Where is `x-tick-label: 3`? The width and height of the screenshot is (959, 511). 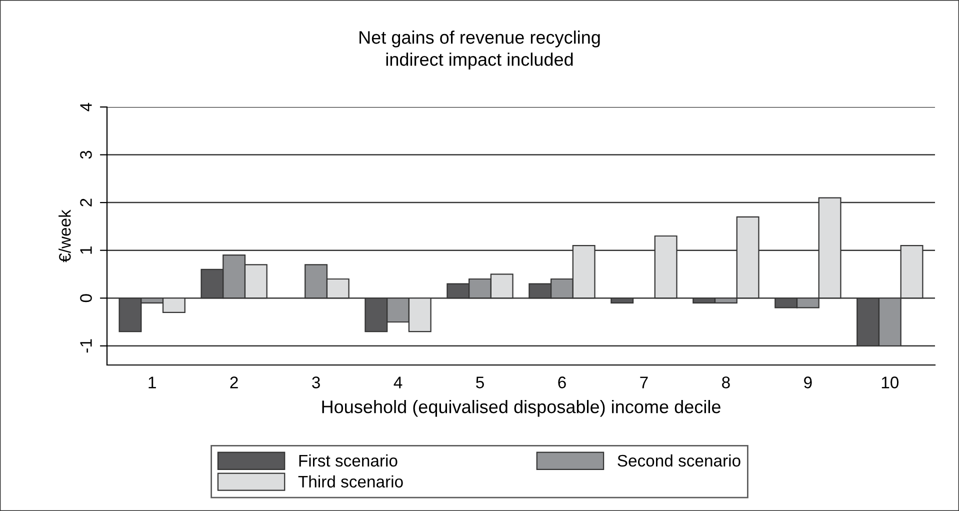 x-tick-label: 3 is located at coordinates (316, 382).